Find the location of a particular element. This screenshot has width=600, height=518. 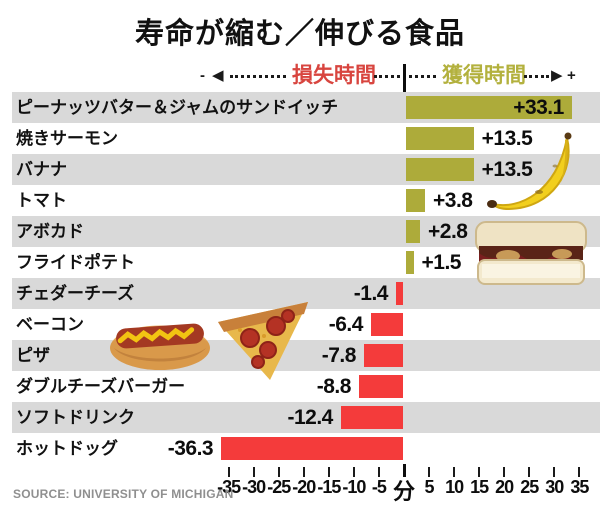

category-label: アボカド is located at coordinates (50, 231).